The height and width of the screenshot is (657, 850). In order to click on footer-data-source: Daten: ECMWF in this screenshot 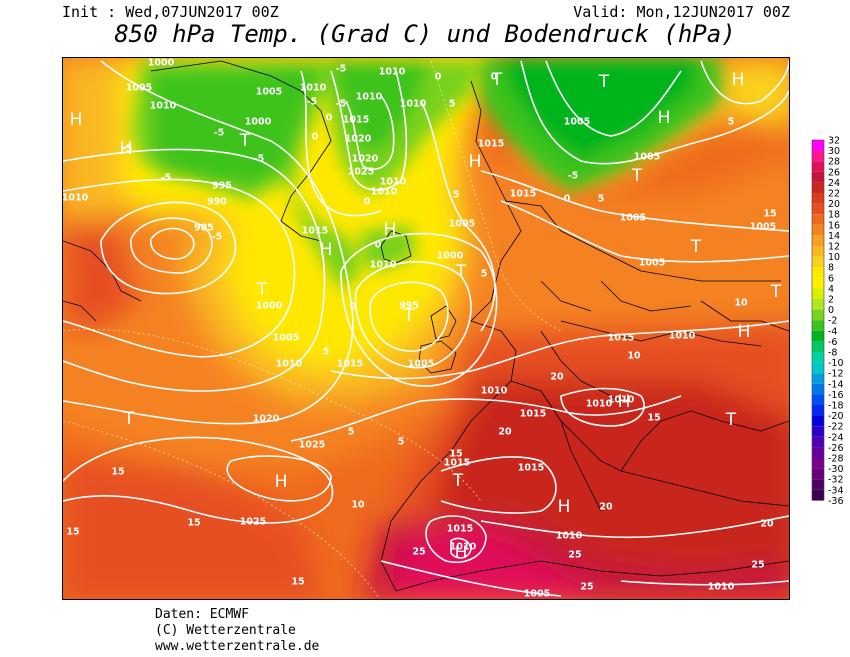, I will do `click(202, 614)`.